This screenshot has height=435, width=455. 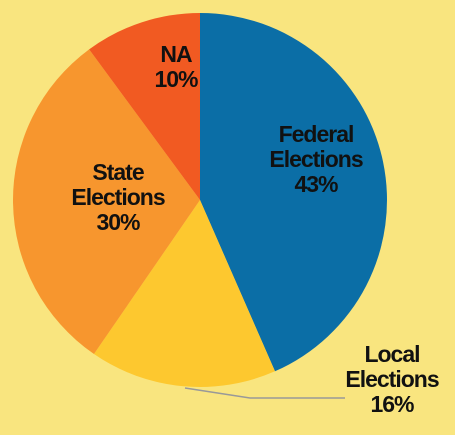 What do you see at coordinates (316, 134) in the screenshot?
I see `label-line: Federal` at bounding box center [316, 134].